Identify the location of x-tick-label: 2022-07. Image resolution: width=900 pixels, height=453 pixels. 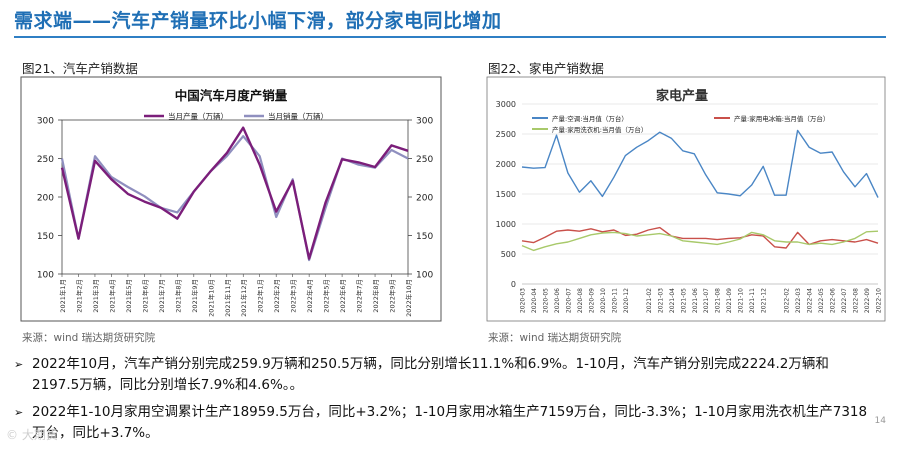
(844, 300).